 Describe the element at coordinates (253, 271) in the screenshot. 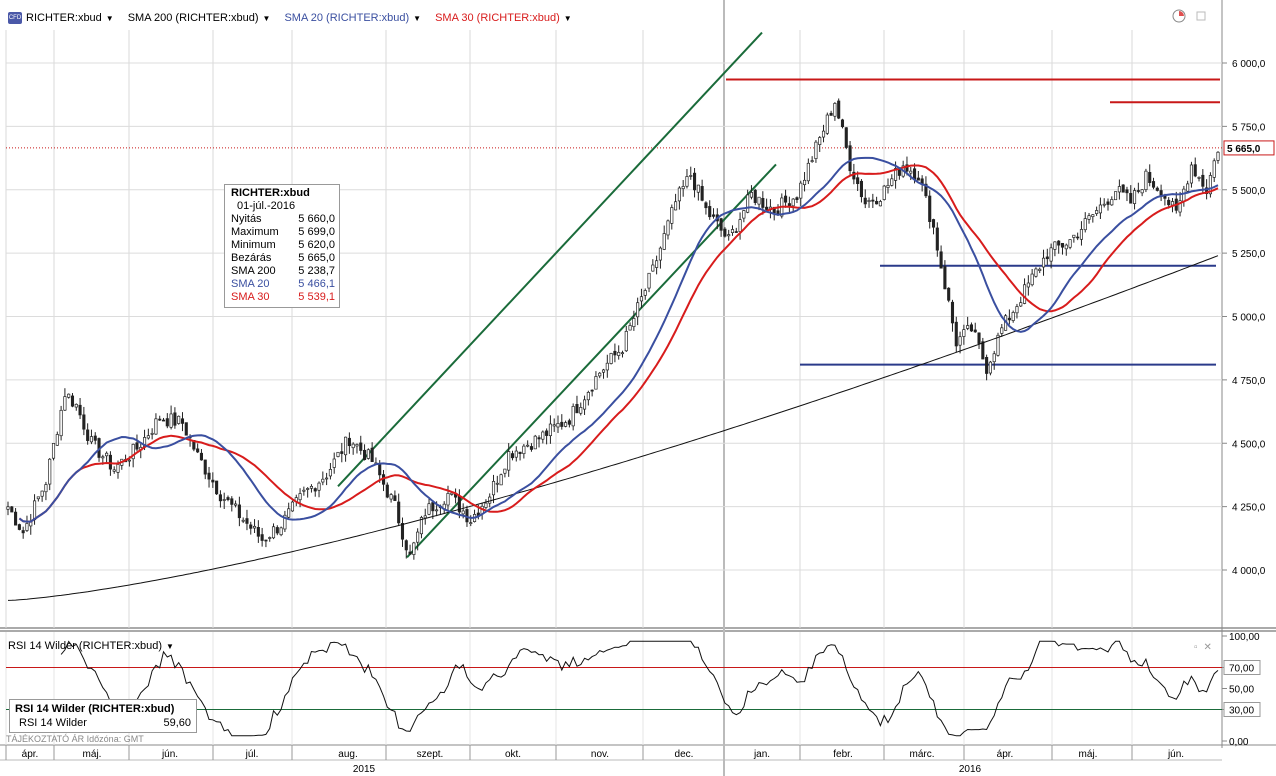

I see `info-row-label: SMA 200` at that location.